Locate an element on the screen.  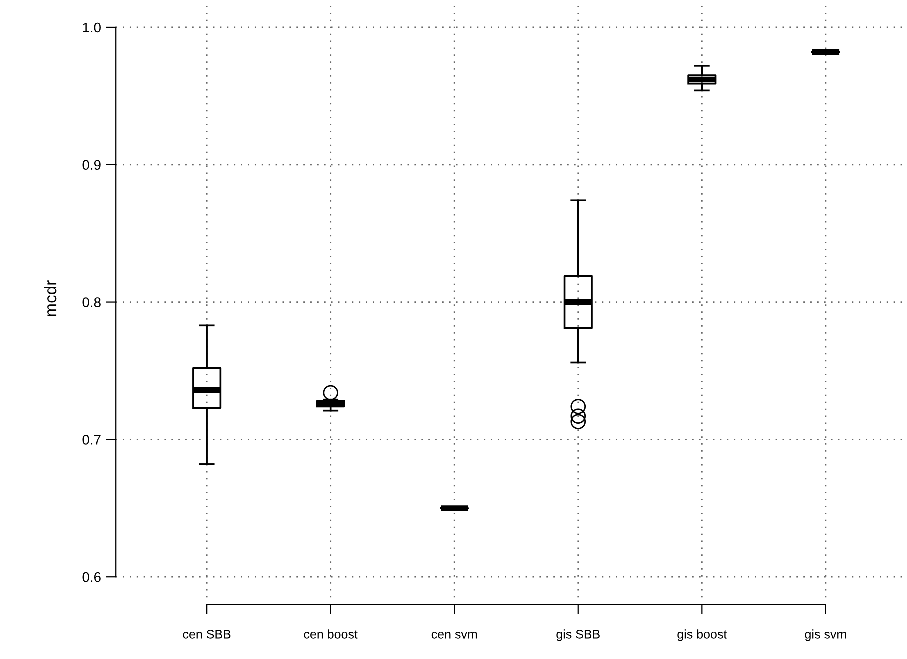
y-tick-label: 1.0 is located at coordinates (92, 27).